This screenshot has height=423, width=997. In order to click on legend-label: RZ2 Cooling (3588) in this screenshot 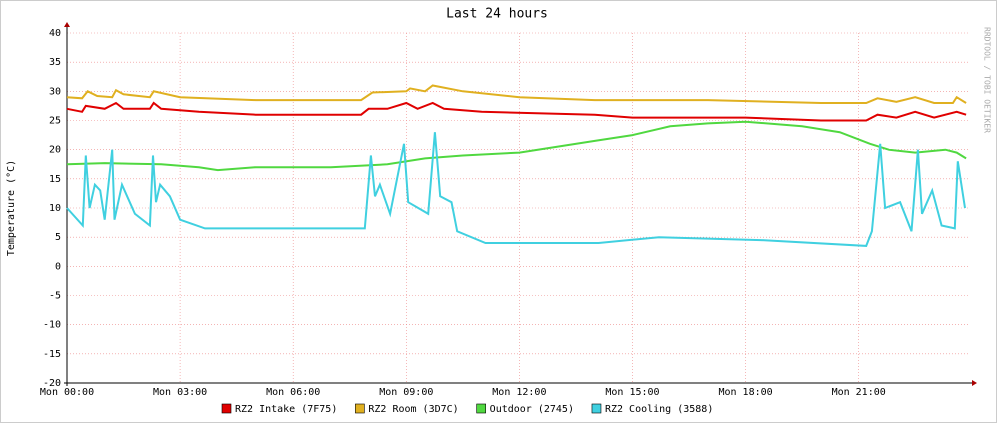, I will do `click(659, 409)`.